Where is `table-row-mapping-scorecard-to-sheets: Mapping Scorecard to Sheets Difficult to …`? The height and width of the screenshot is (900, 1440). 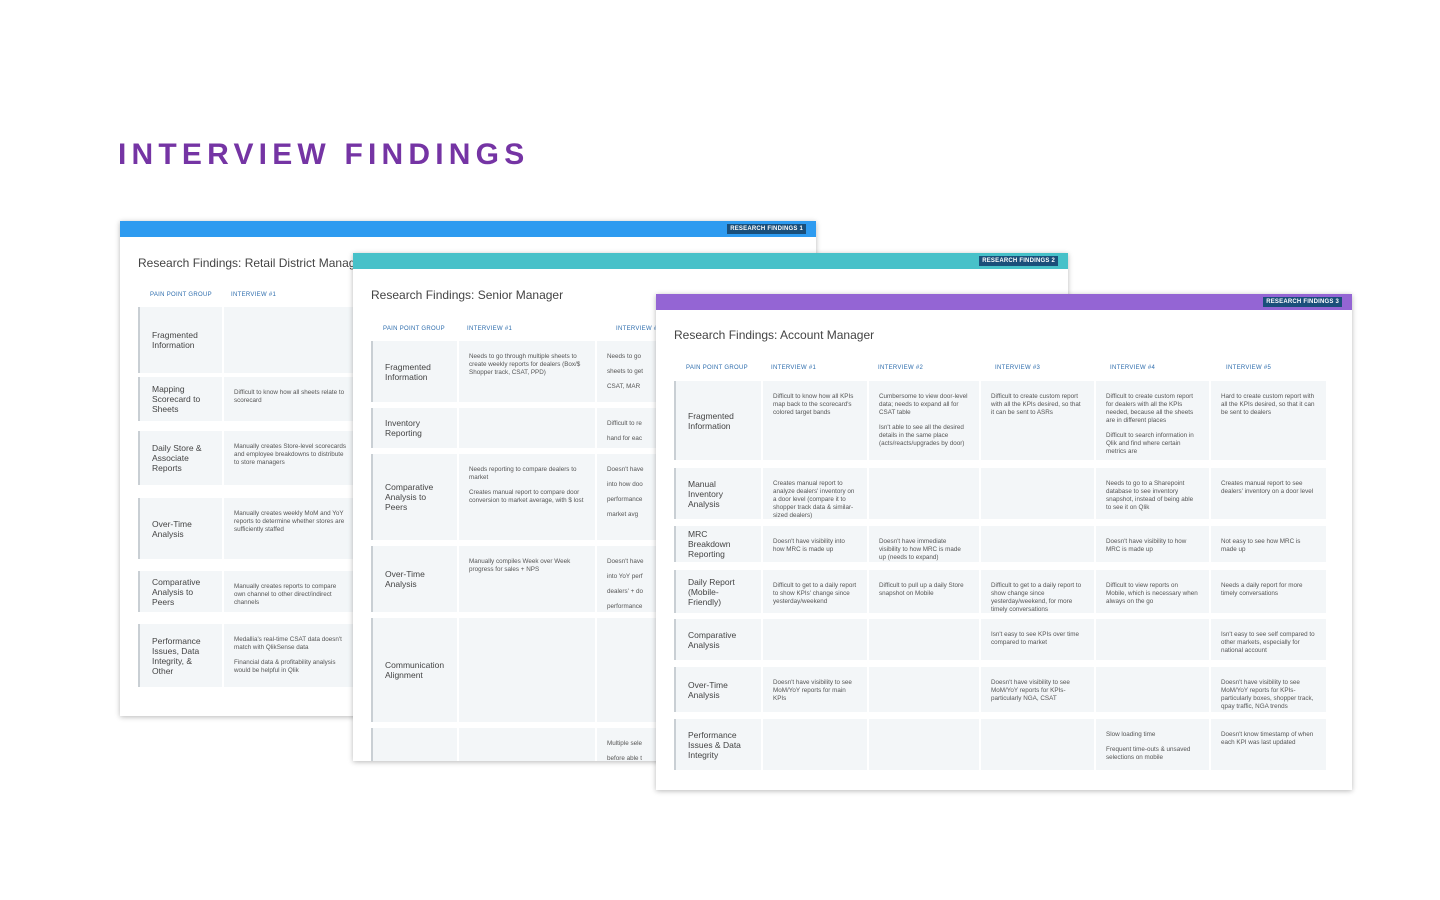 table-row-mapping-scorecard-to-sheets: Mapping Scorecard to Sheets Difficult to … is located at coordinates (247, 399).